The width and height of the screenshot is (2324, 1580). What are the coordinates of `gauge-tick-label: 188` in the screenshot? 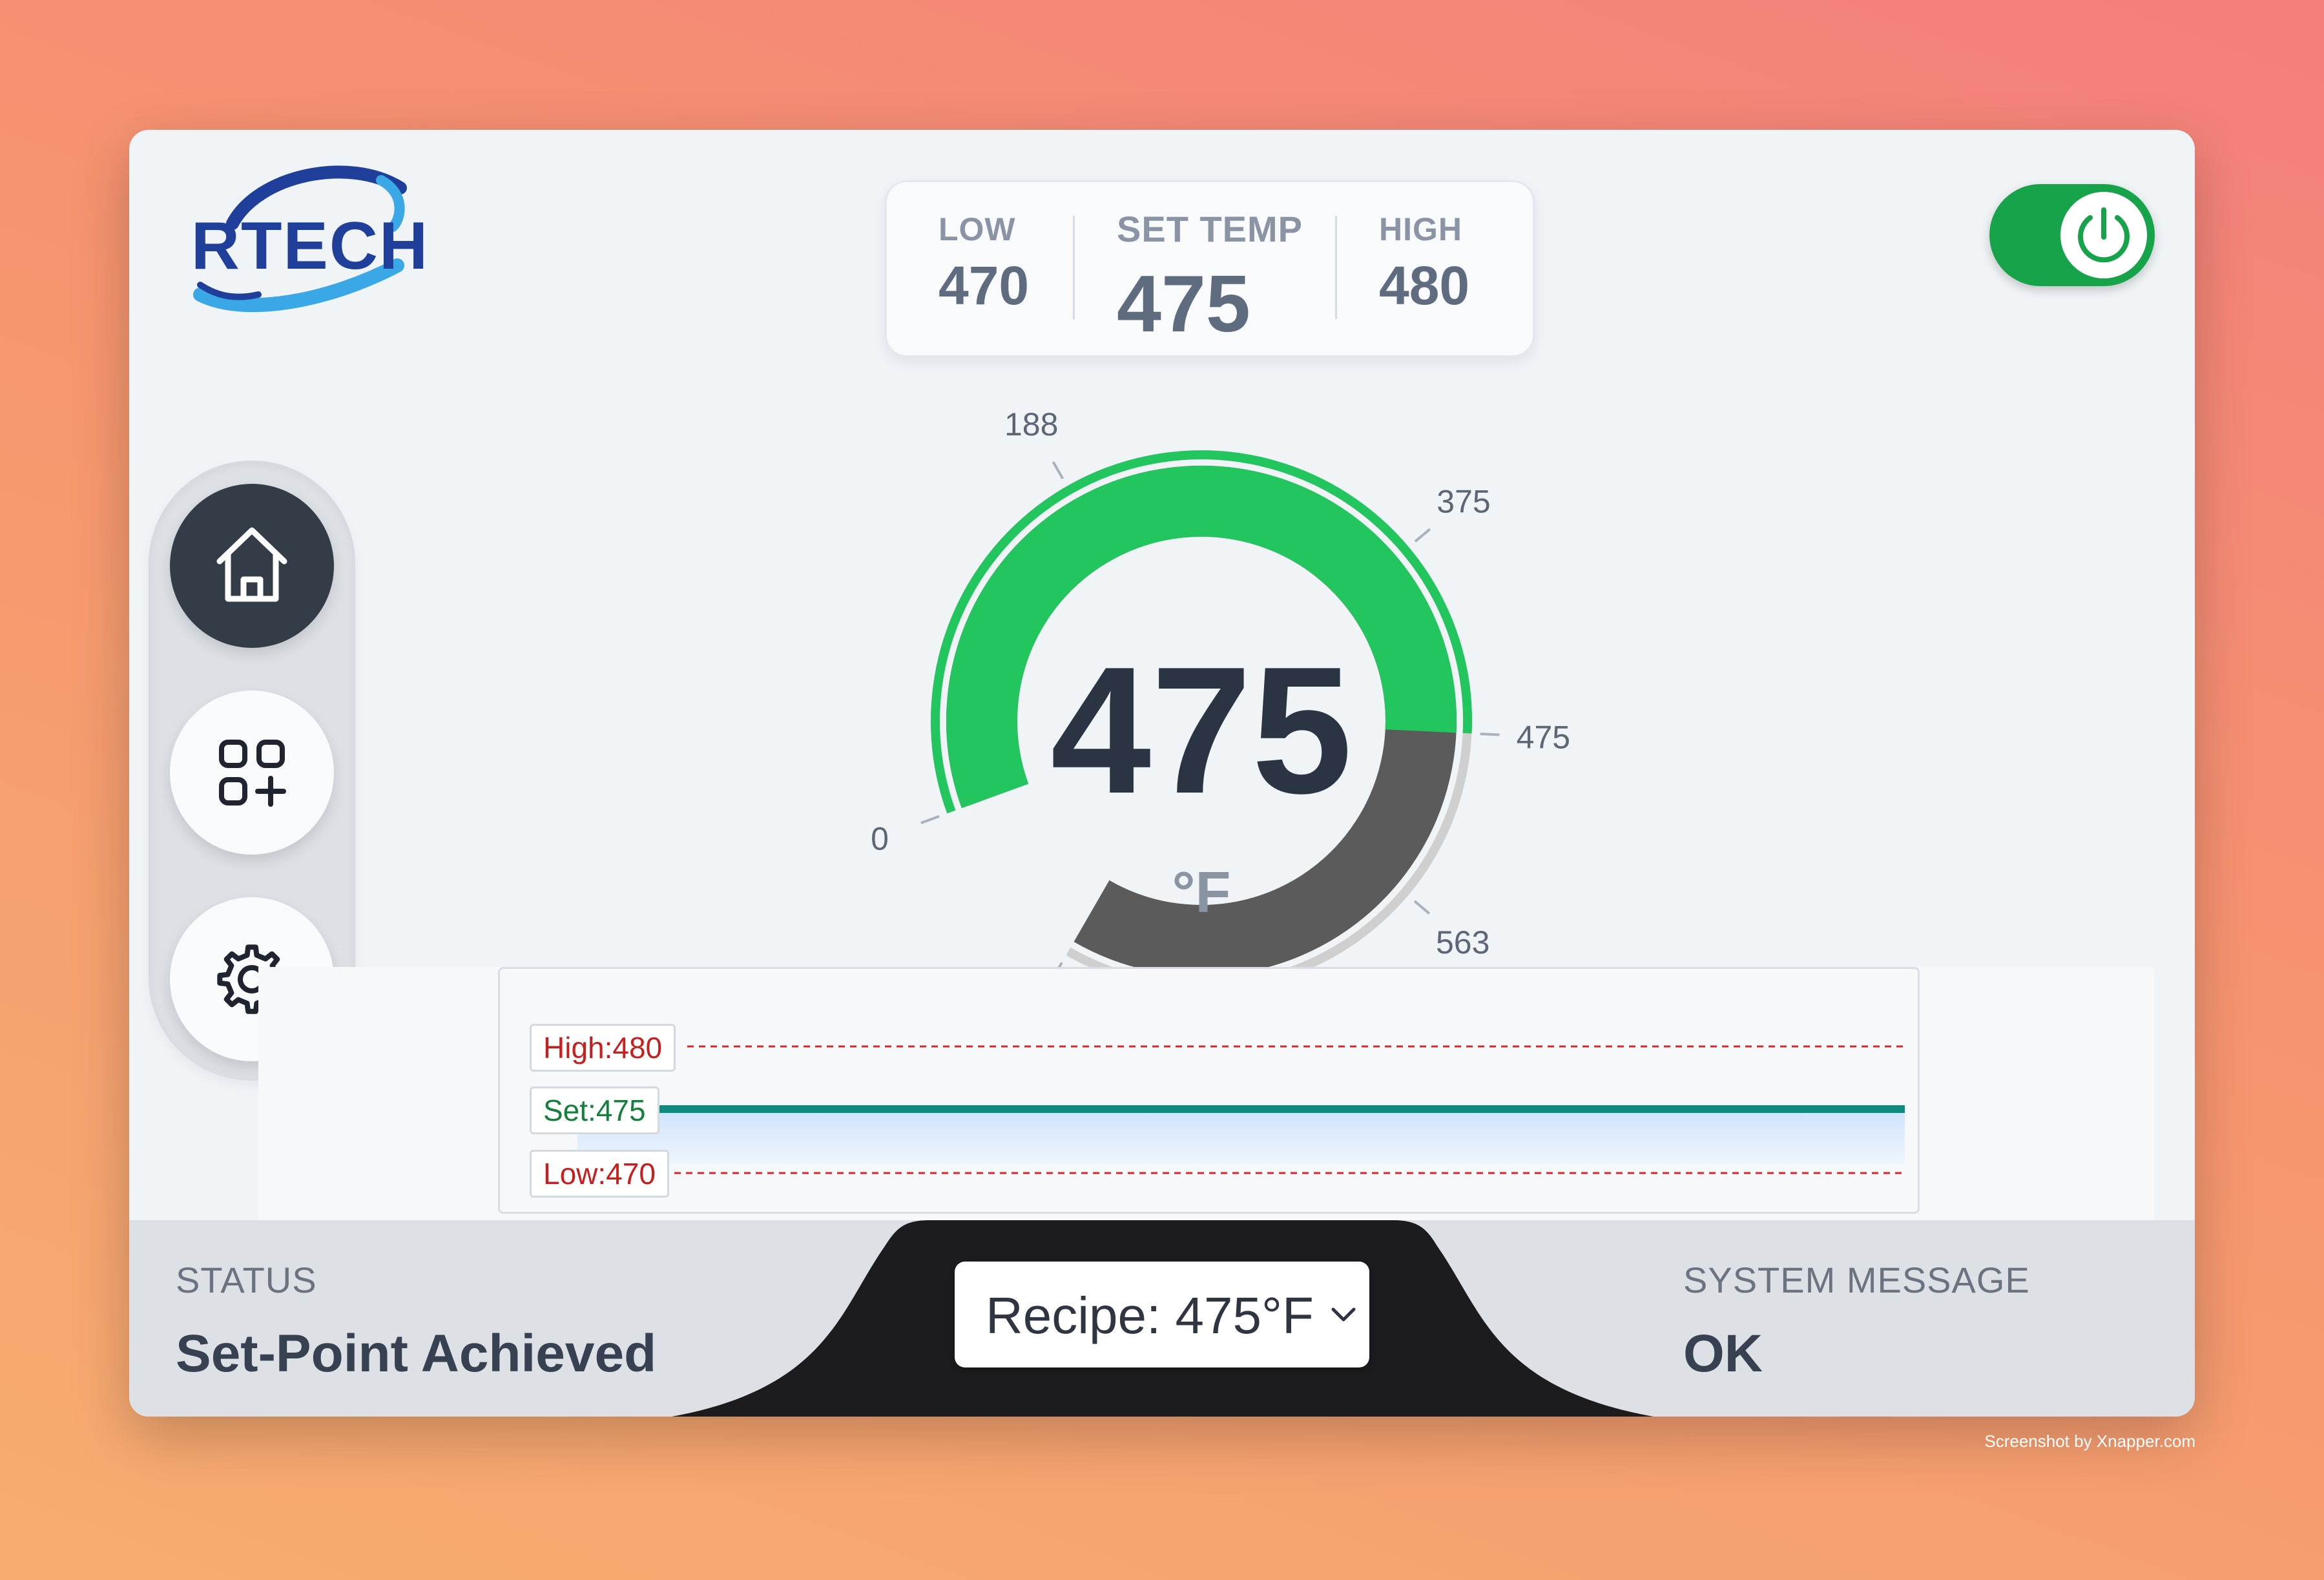 It's located at (1031, 424).